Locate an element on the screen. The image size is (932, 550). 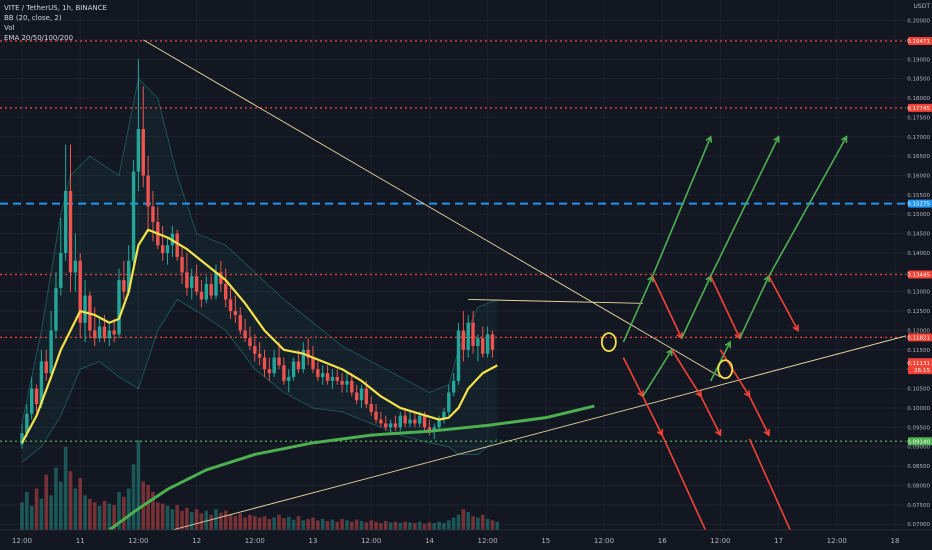
time-tick-label: 12 is located at coordinates (196, 541).